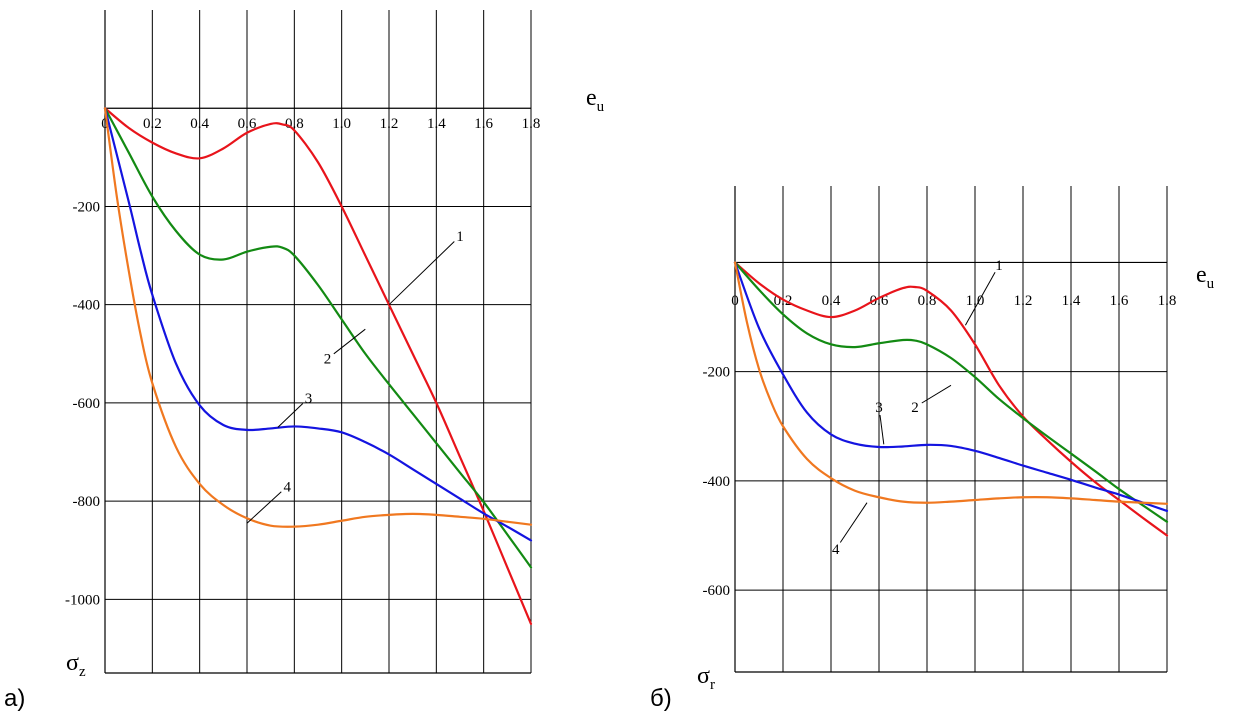 The image size is (1252, 713). What do you see at coordinates (14, 698) in the screenshot?
I see `panel-label: а)` at bounding box center [14, 698].